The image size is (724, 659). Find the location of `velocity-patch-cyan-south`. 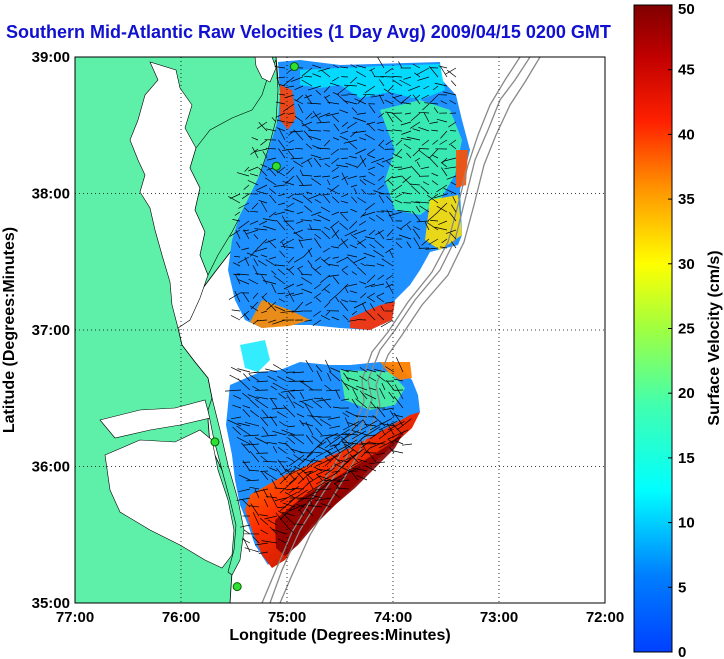

velocity-patch-cyan-south is located at coordinates (255, 356).